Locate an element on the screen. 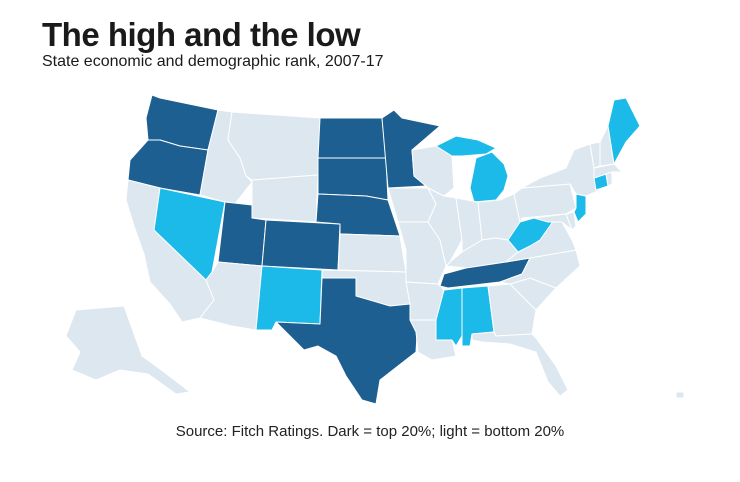 The image size is (740, 482). state-tx is located at coordinates (347, 341).